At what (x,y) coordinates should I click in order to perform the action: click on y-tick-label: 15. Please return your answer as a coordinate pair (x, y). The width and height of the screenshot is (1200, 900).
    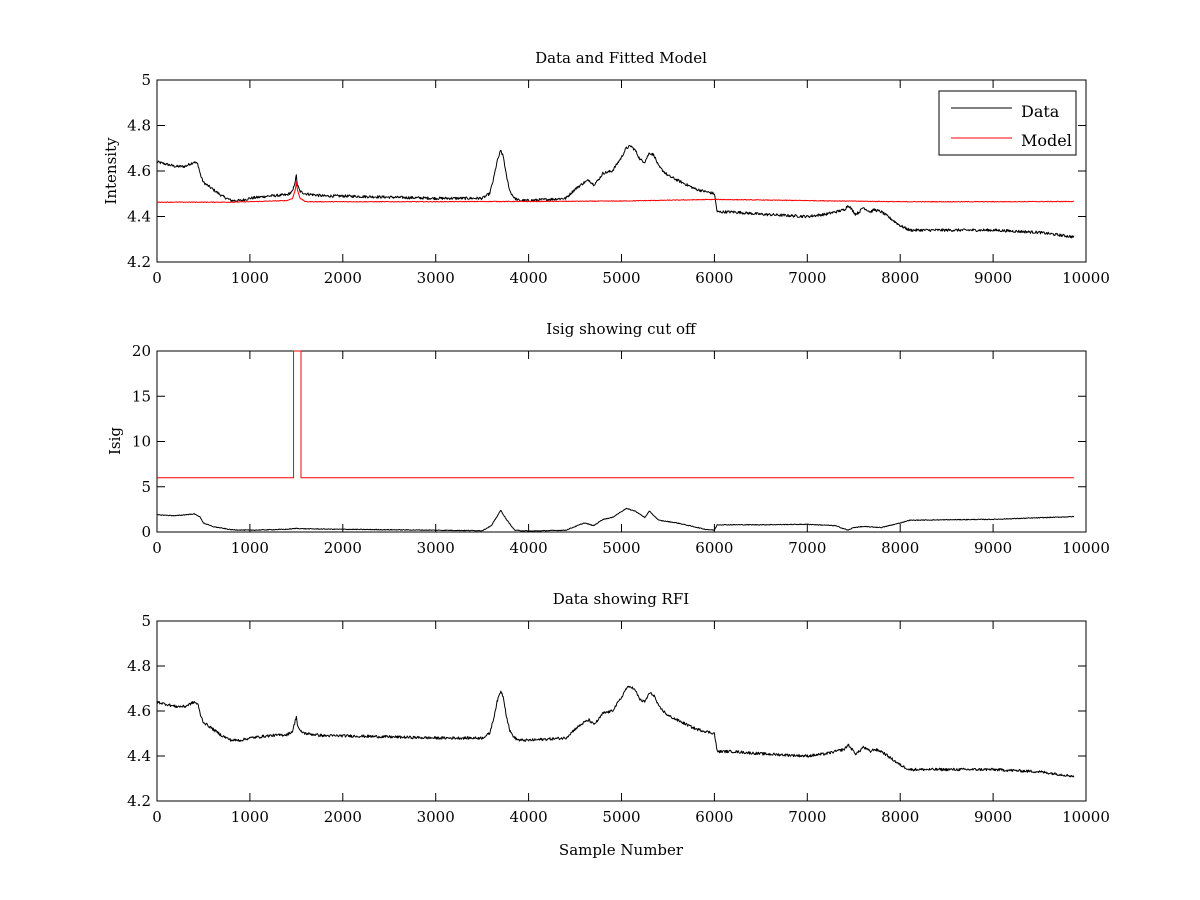
    Looking at the image, I should click on (141, 396).